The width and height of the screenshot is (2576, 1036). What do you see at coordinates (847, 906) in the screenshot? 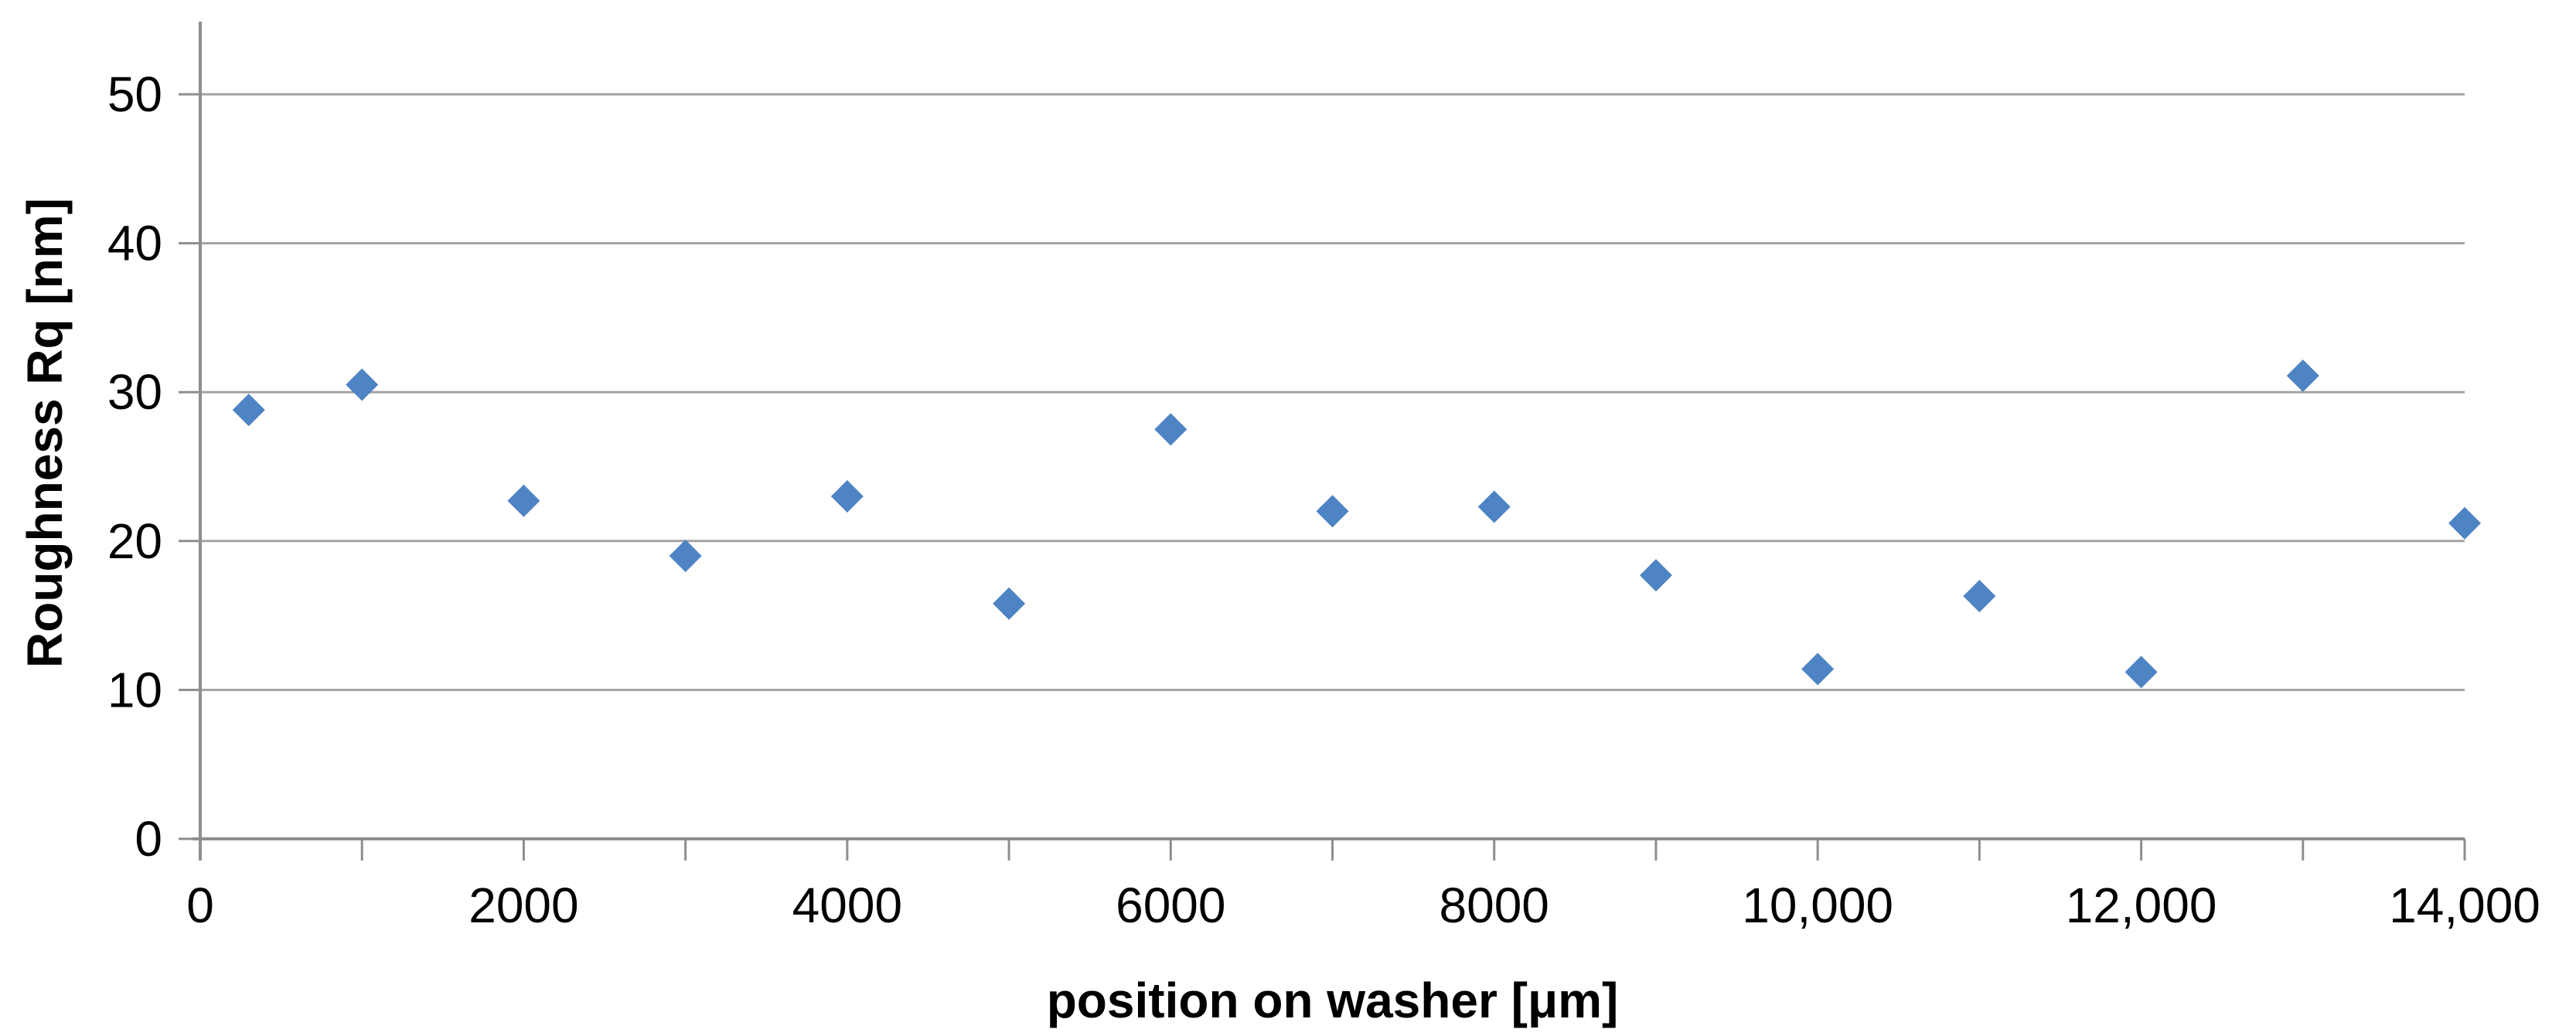
I see `x-tick-label: 4000` at bounding box center [847, 906].